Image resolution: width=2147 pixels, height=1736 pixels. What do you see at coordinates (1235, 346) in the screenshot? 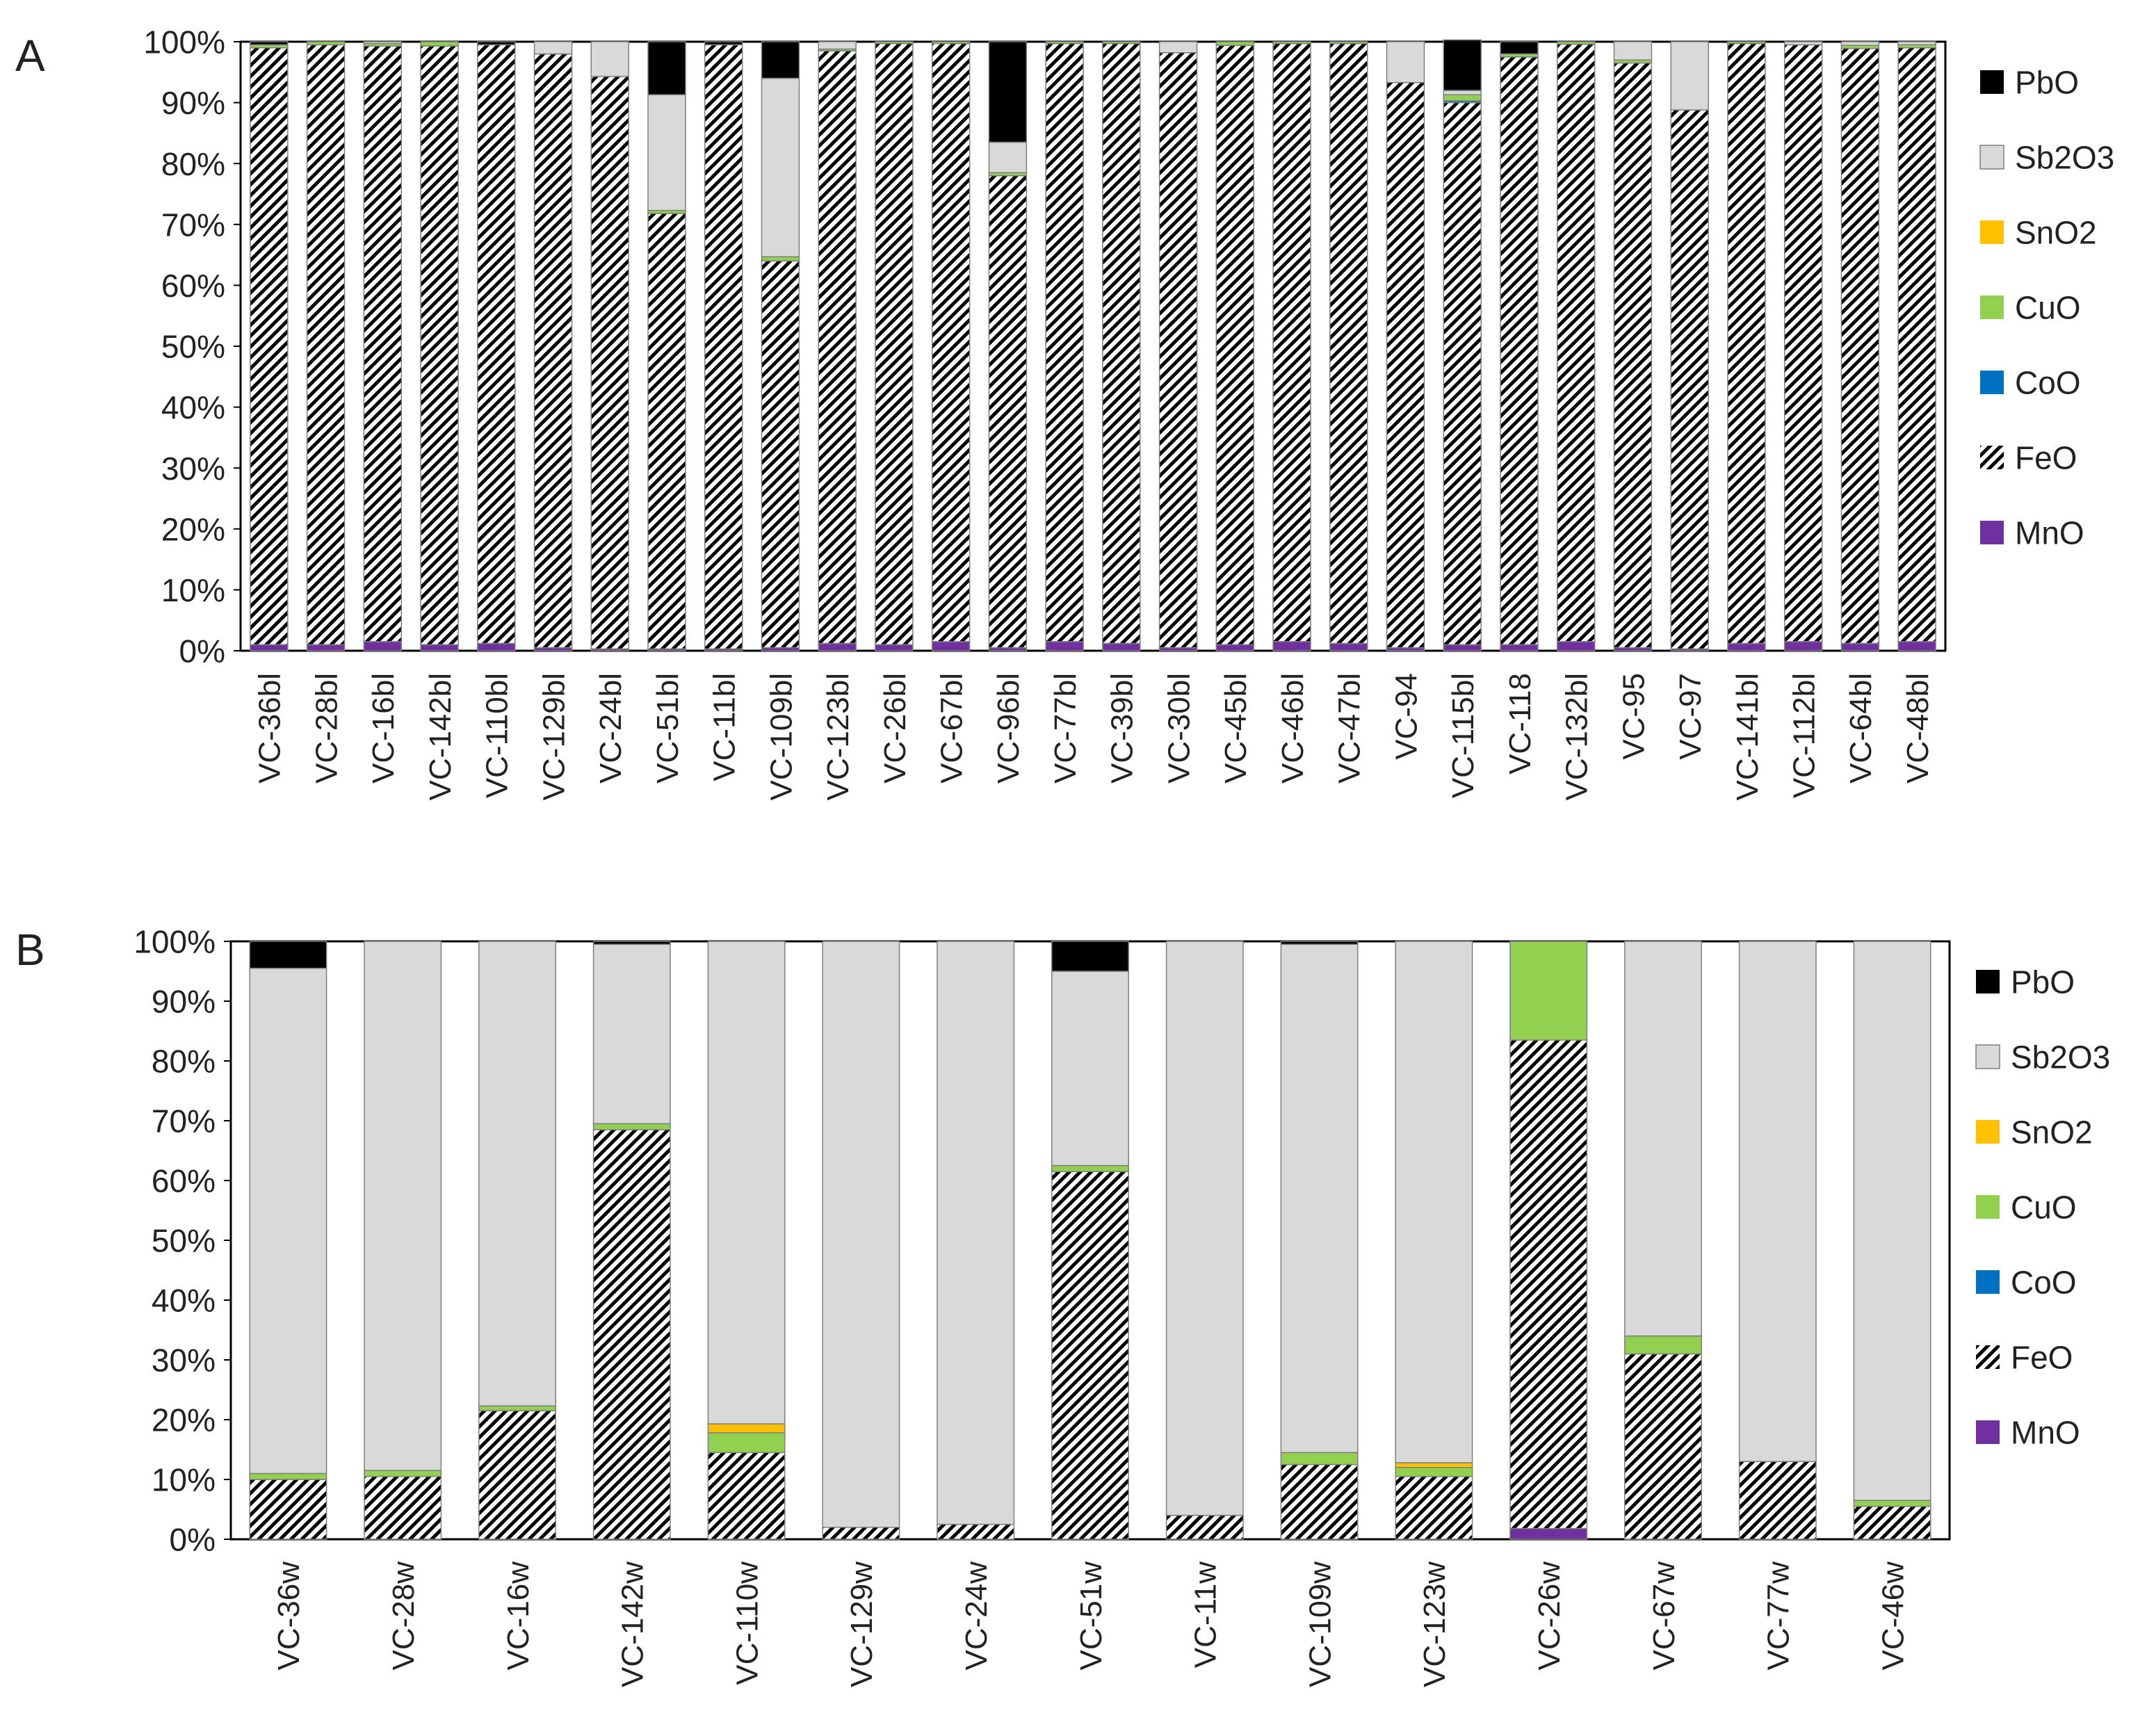
I see `bar-vc-45bl` at bounding box center [1235, 346].